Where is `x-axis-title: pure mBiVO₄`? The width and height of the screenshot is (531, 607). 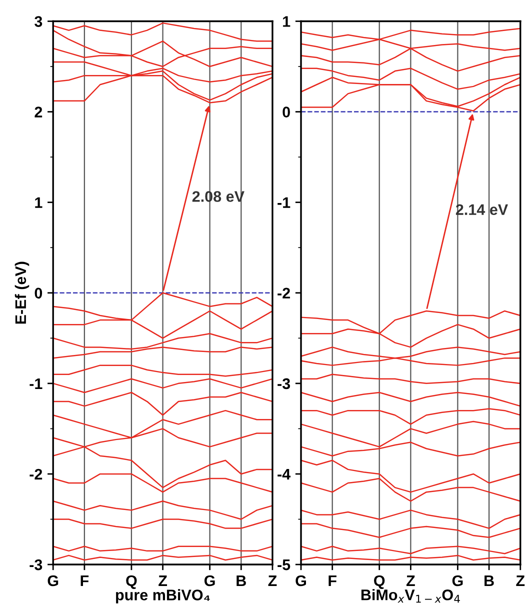
x-axis-title: pure mBiVO₄ is located at coordinates (163, 596).